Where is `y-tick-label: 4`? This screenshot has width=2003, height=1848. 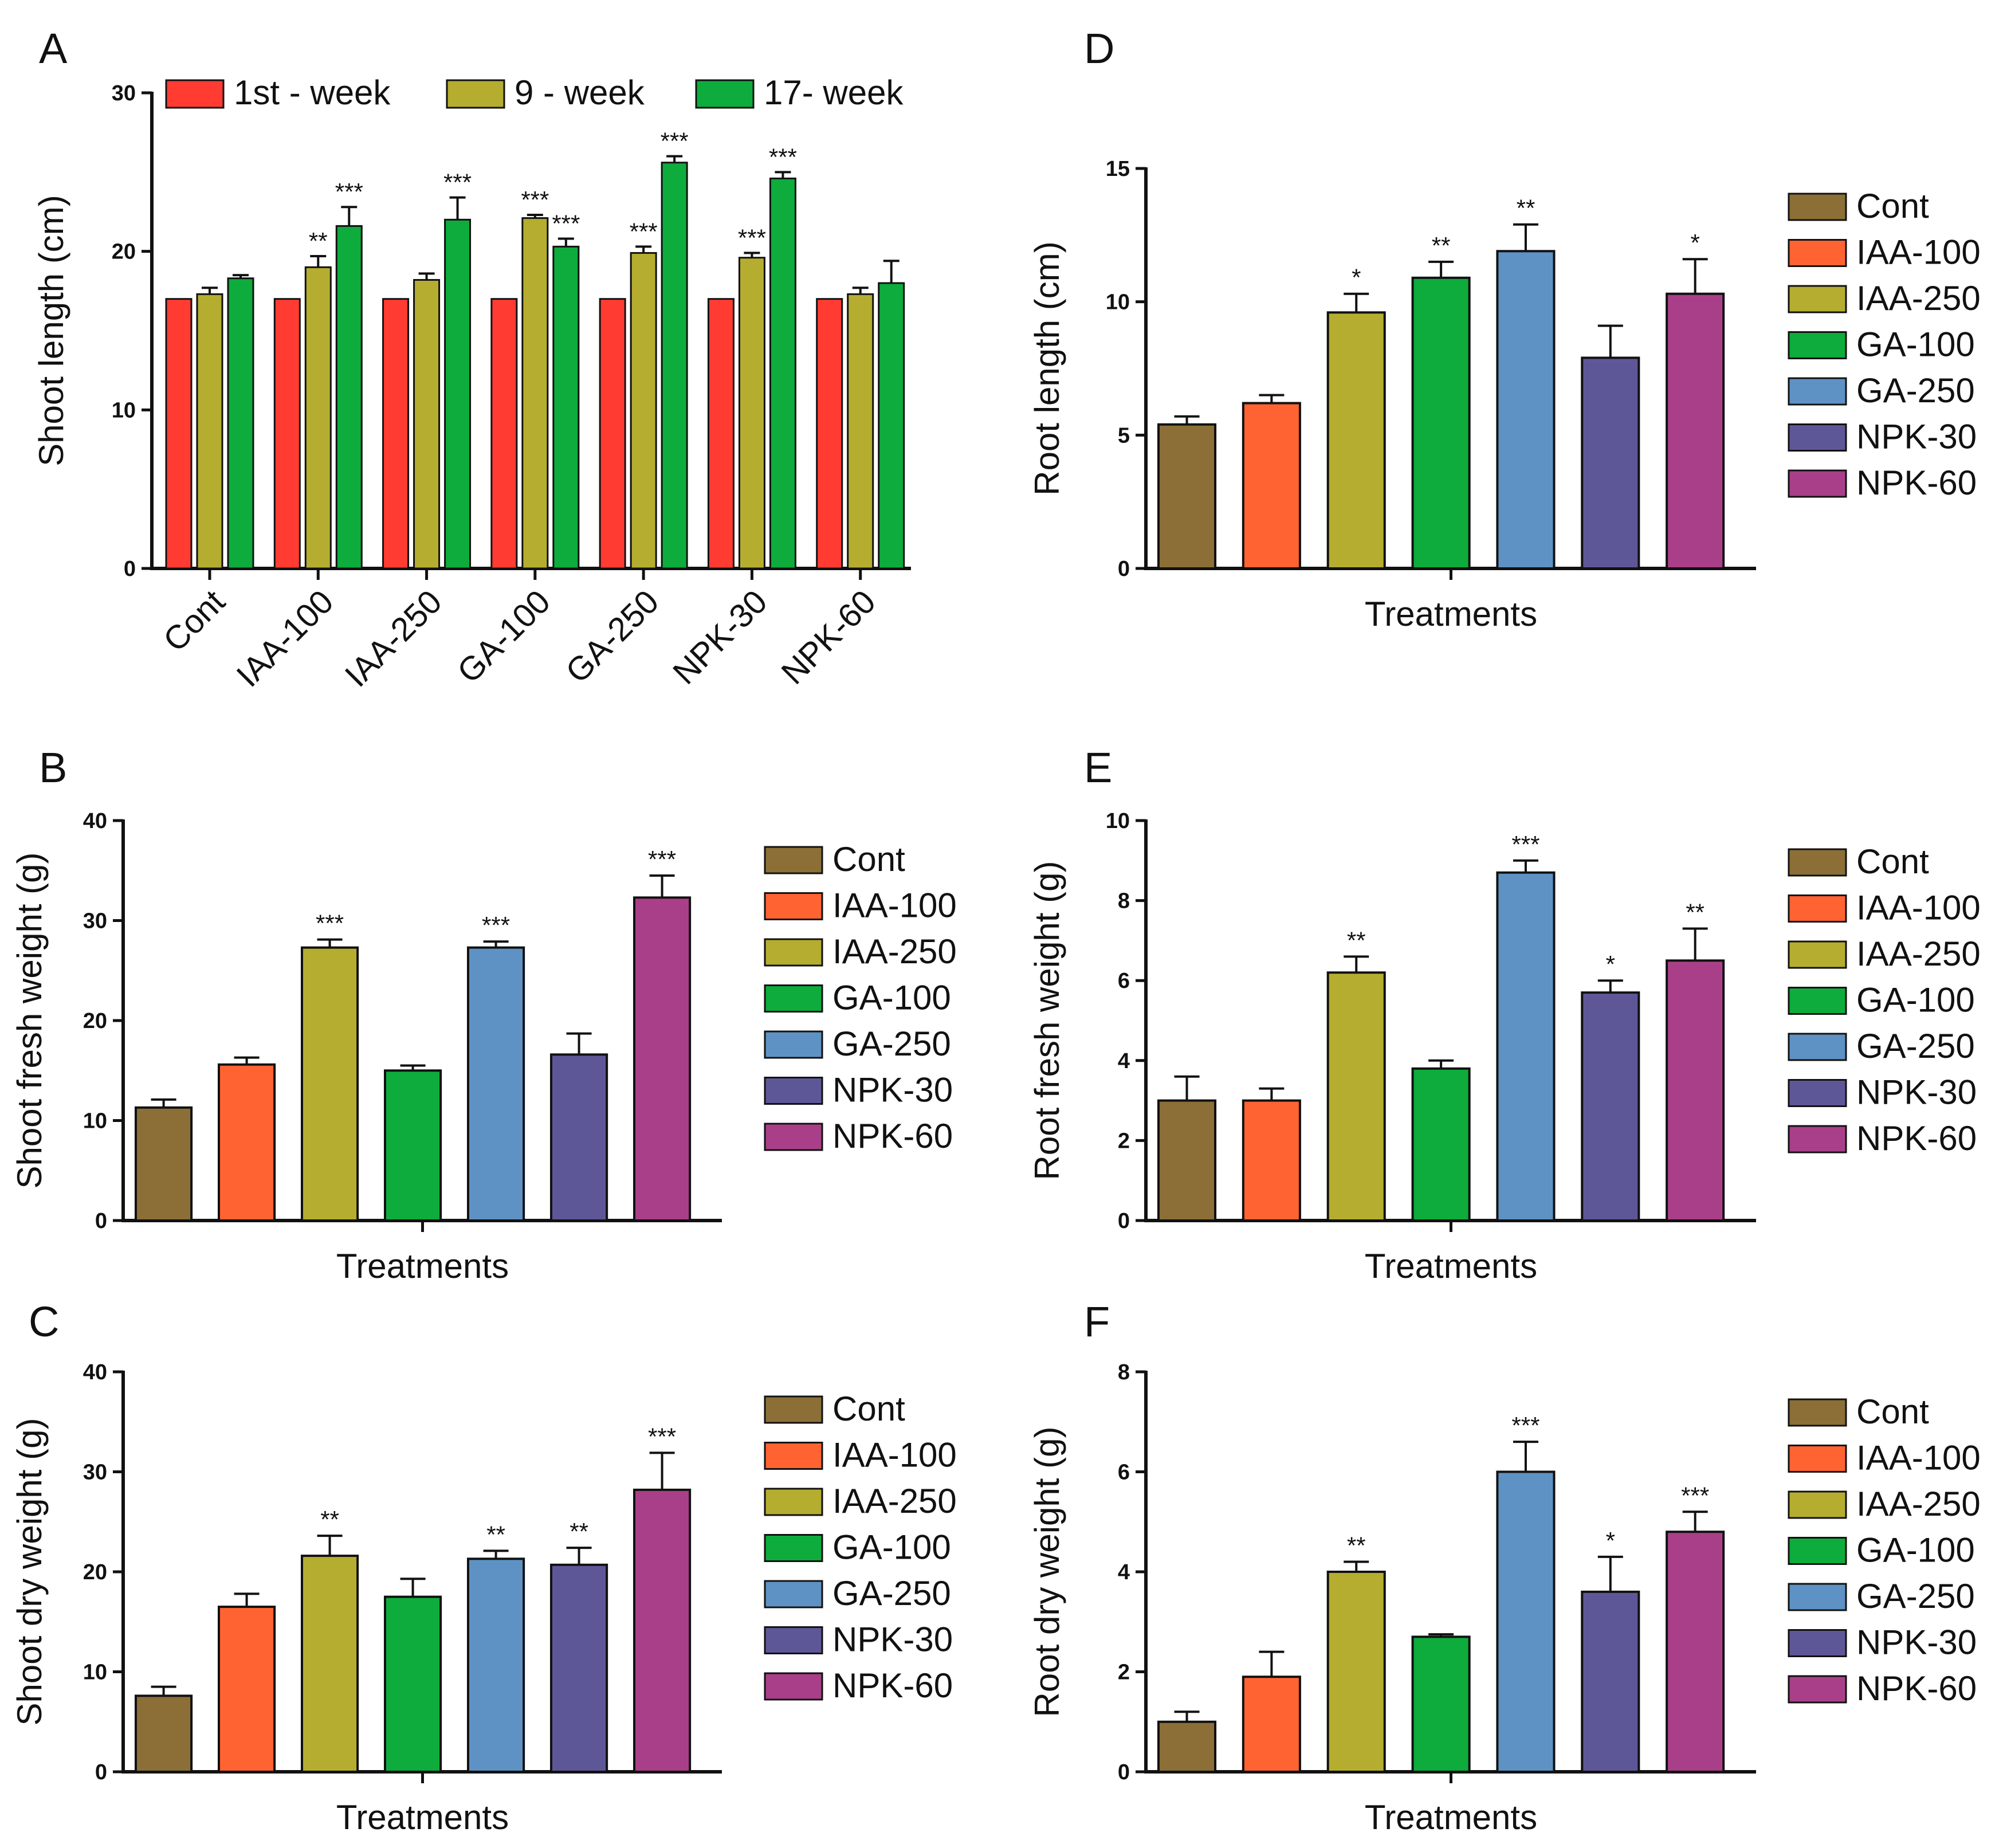 y-tick-label: 4 is located at coordinates (1124, 1061).